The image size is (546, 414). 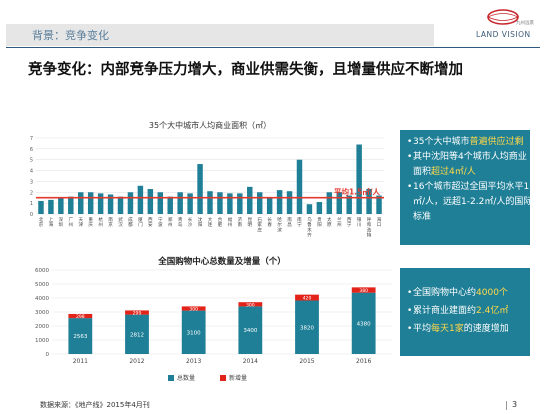 I want to click on y-tick-label: 2000, so click(x=42, y=327).